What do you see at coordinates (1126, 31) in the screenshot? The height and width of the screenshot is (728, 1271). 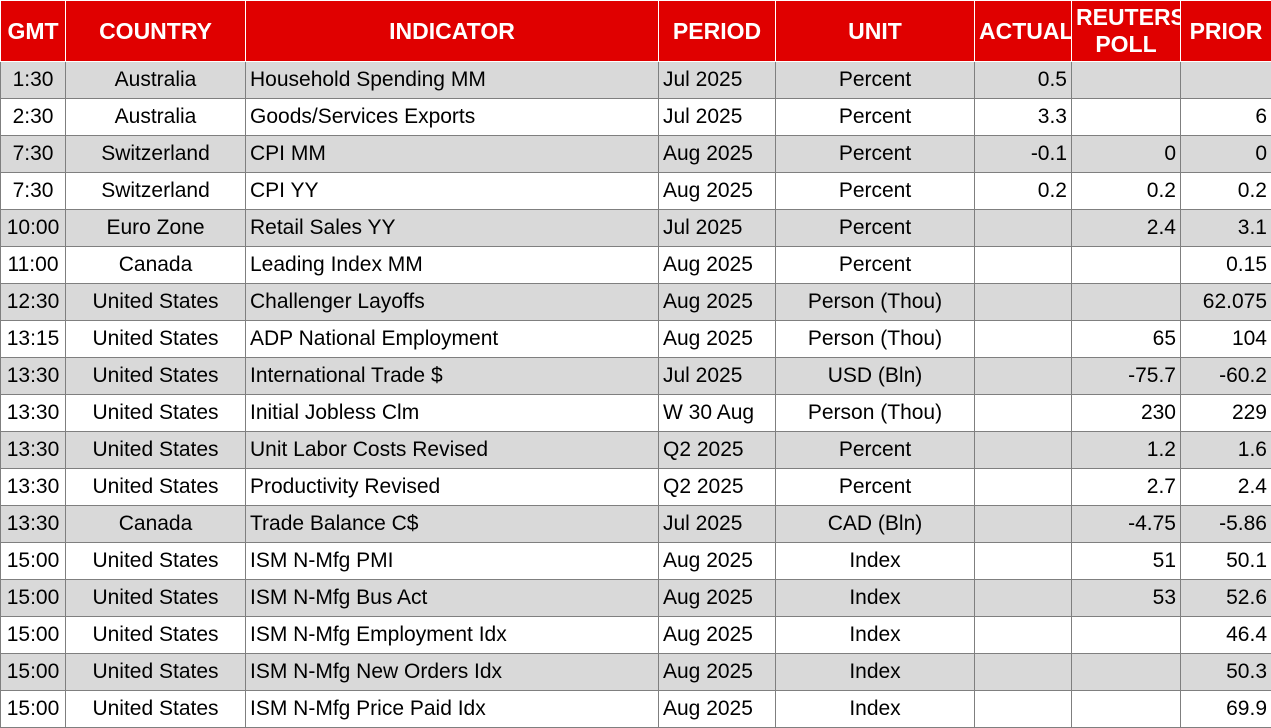 I see `header-reuters-poll: REUTERS POLL` at bounding box center [1126, 31].